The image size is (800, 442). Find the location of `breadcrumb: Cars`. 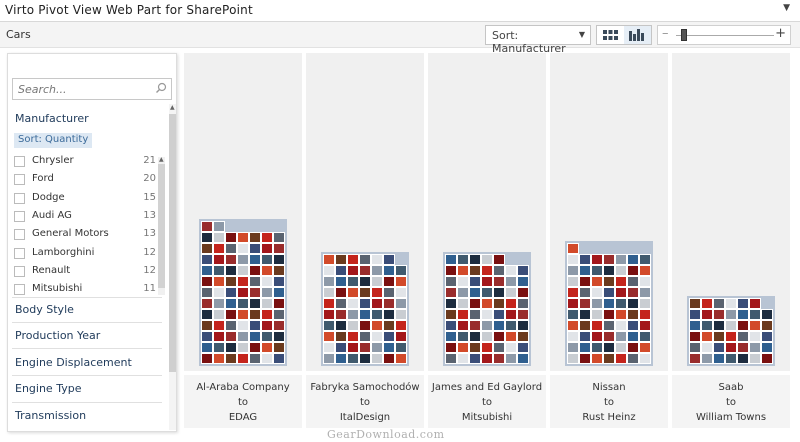

breadcrumb: Cars is located at coordinates (18, 34).